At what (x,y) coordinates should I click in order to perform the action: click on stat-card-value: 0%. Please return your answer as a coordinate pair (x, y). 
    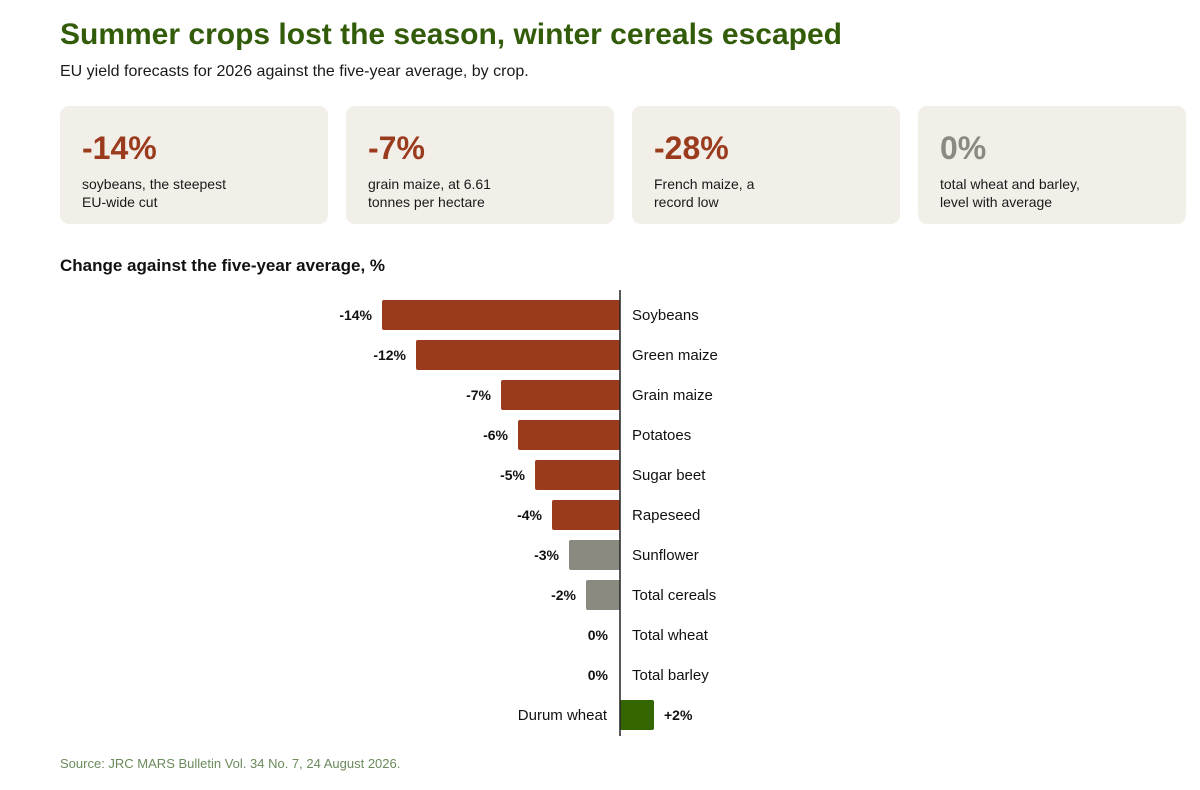
    Looking at the image, I should click on (963, 148).